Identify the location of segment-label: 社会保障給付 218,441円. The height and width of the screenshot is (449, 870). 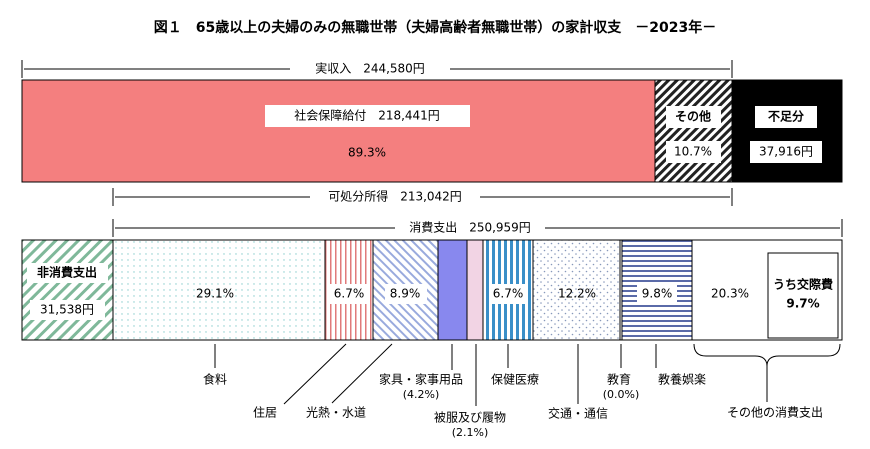
(367, 115).